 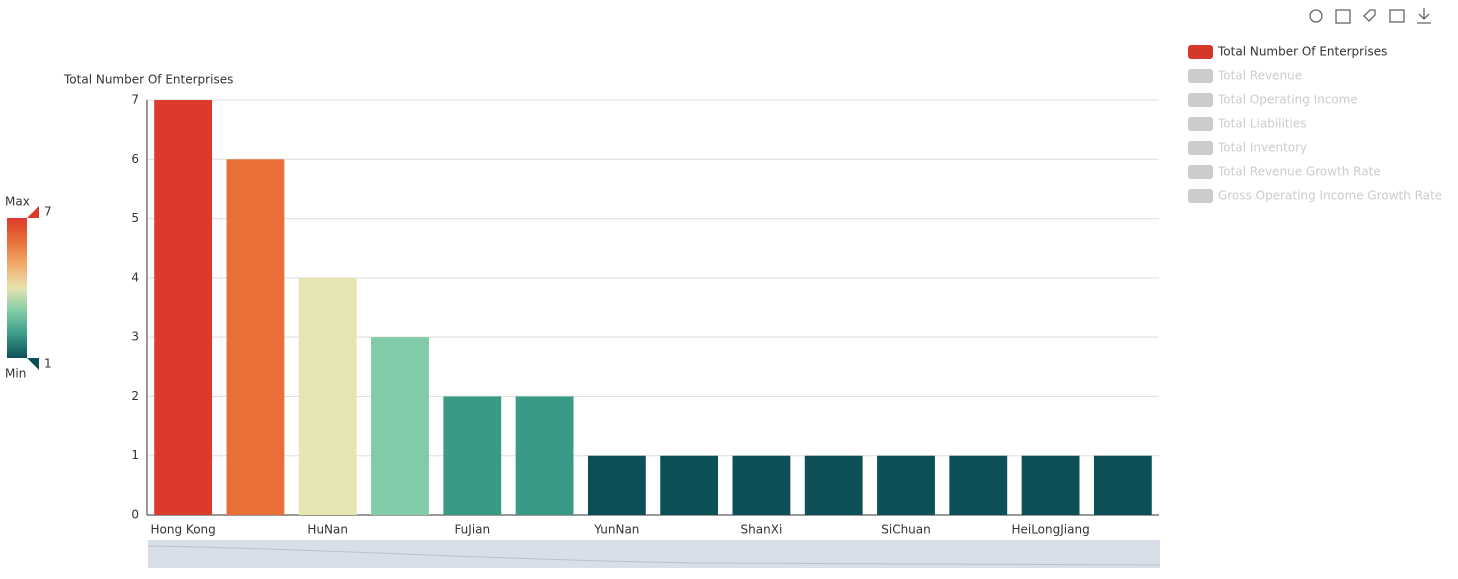 I want to click on y-tick-label: 3, so click(x=135, y=337).